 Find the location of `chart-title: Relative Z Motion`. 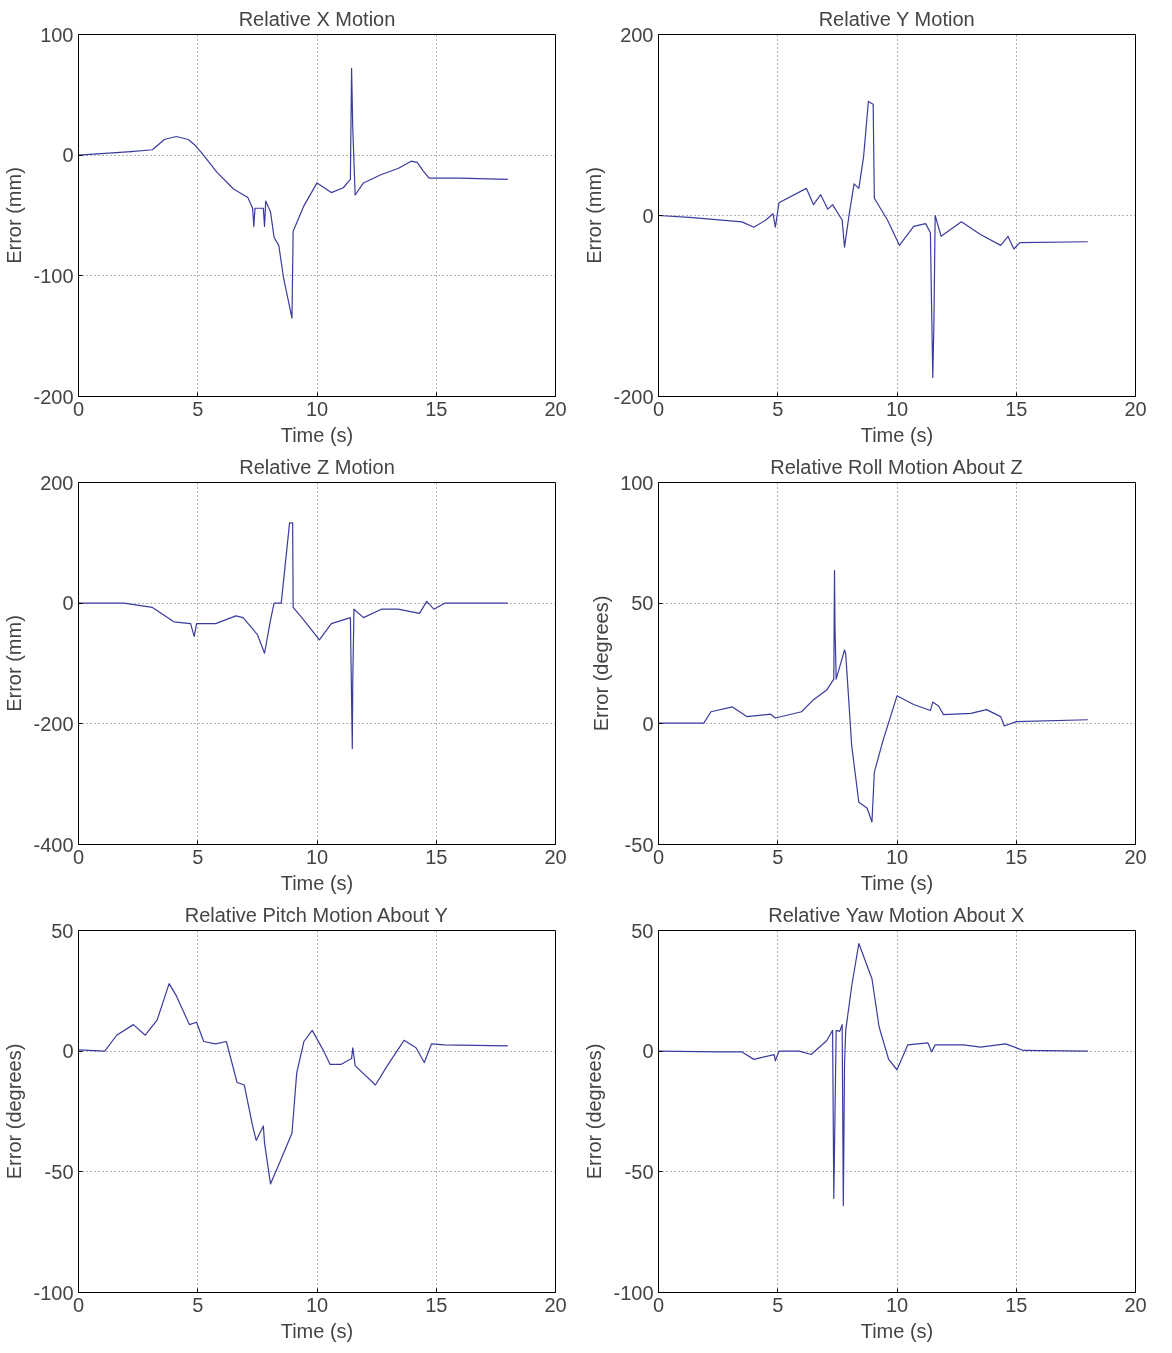

chart-title: Relative Z Motion is located at coordinates (317, 466).